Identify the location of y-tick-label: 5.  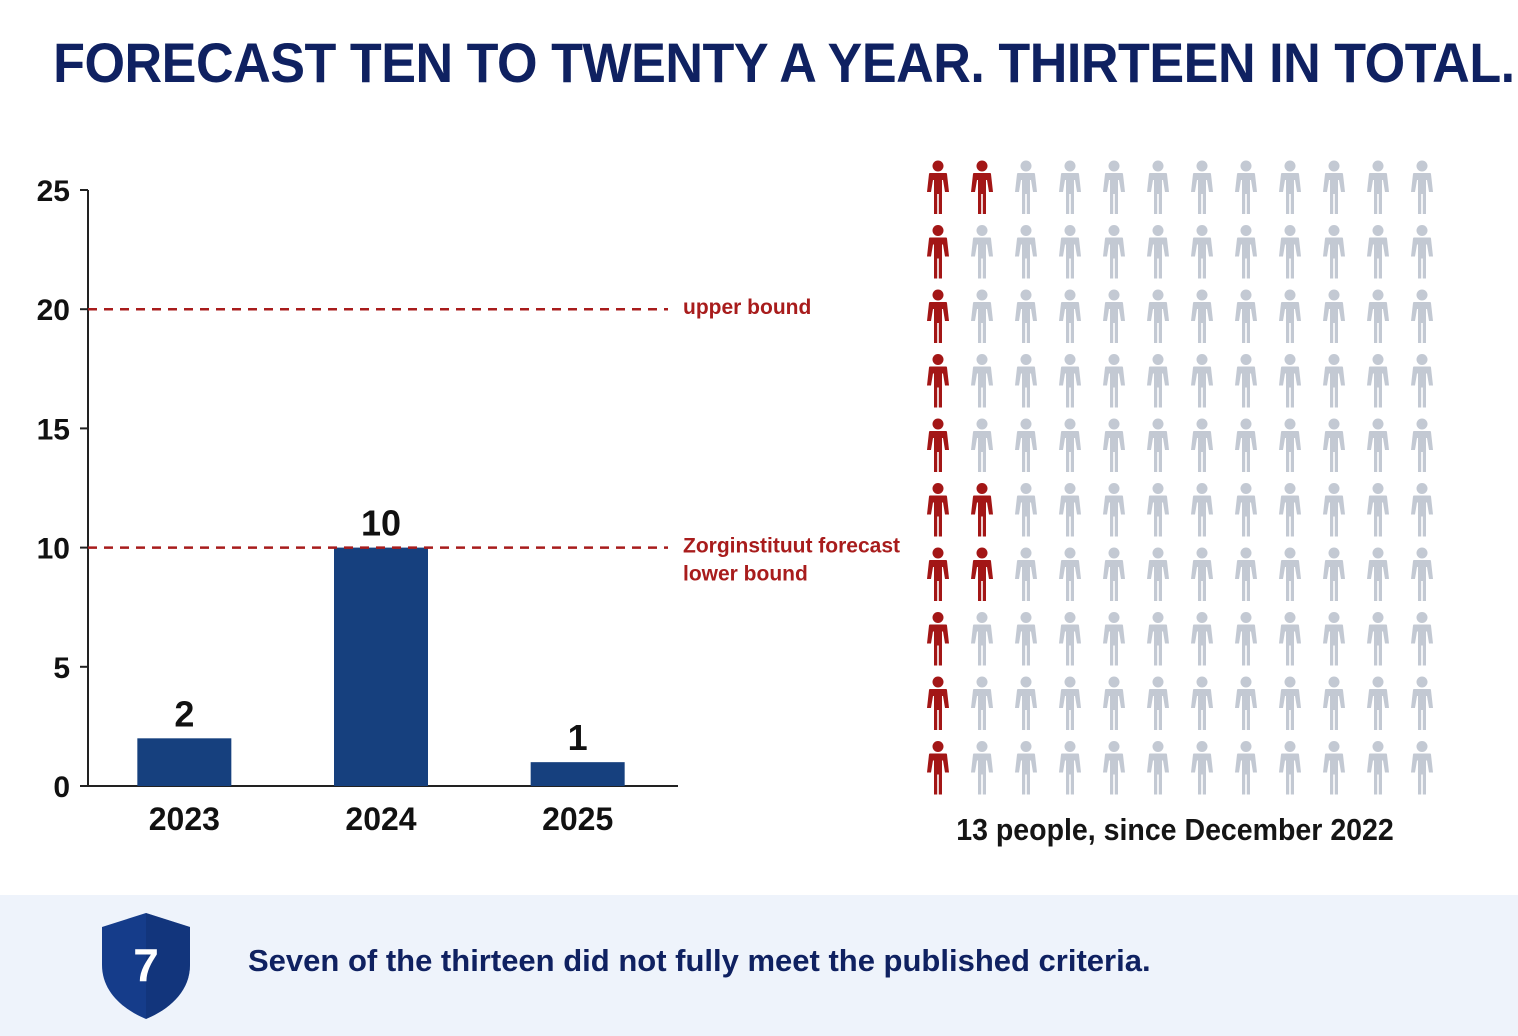
(61, 668).